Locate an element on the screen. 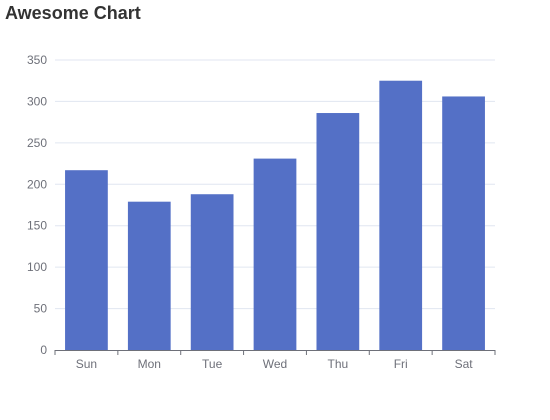 The image size is (550, 420). chart-title: Awesome Chart is located at coordinates (73, 13).